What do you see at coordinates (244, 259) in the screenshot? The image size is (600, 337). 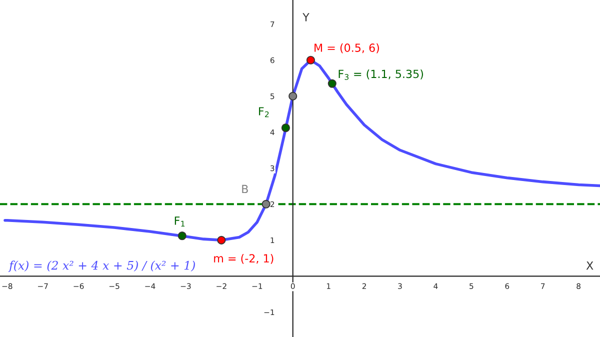 I see `annotation: m = (-2, 1)` at bounding box center [244, 259].